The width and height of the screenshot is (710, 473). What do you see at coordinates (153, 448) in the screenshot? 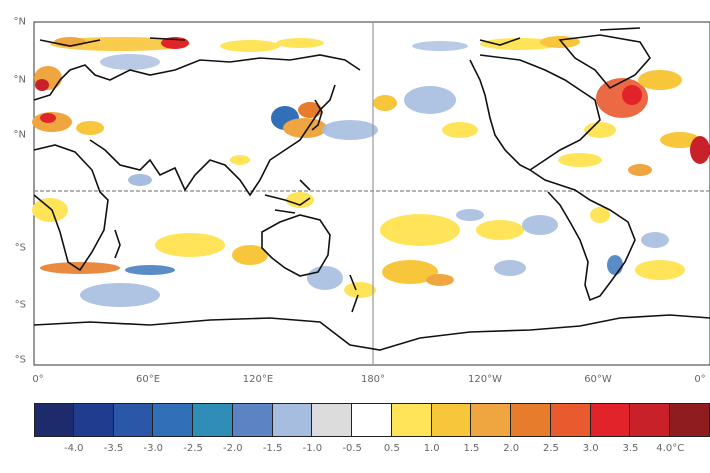
I see `colorbar-label: -3.0` at bounding box center [153, 448].